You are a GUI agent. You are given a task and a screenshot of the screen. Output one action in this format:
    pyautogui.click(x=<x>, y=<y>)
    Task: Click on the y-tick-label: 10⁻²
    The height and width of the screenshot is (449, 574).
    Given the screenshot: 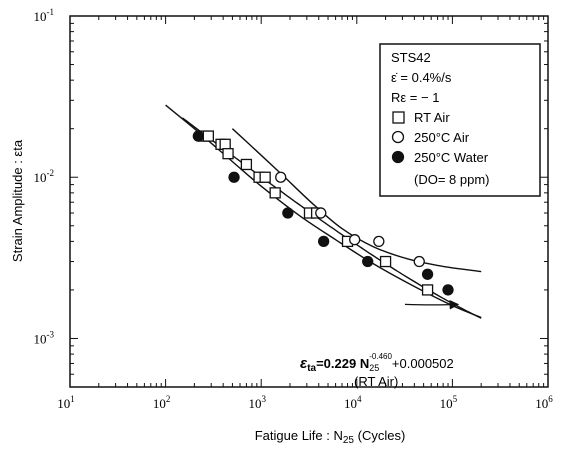 What is the action you would take?
    pyautogui.click(x=44, y=176)
    